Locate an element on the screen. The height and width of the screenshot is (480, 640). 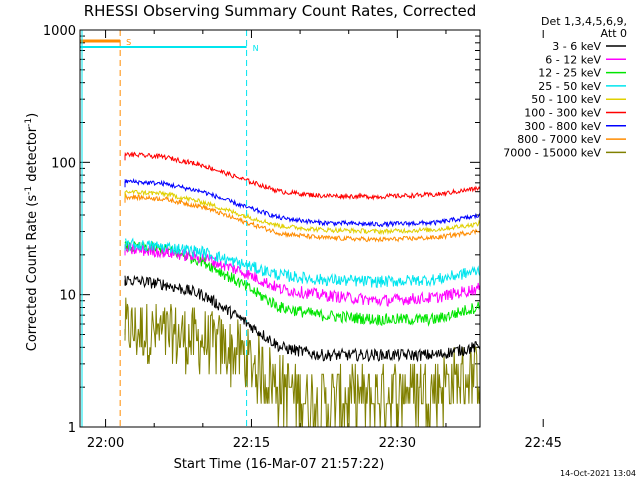
legend-item: 7000 - 15000 keV is located at coordinates (564, 152).